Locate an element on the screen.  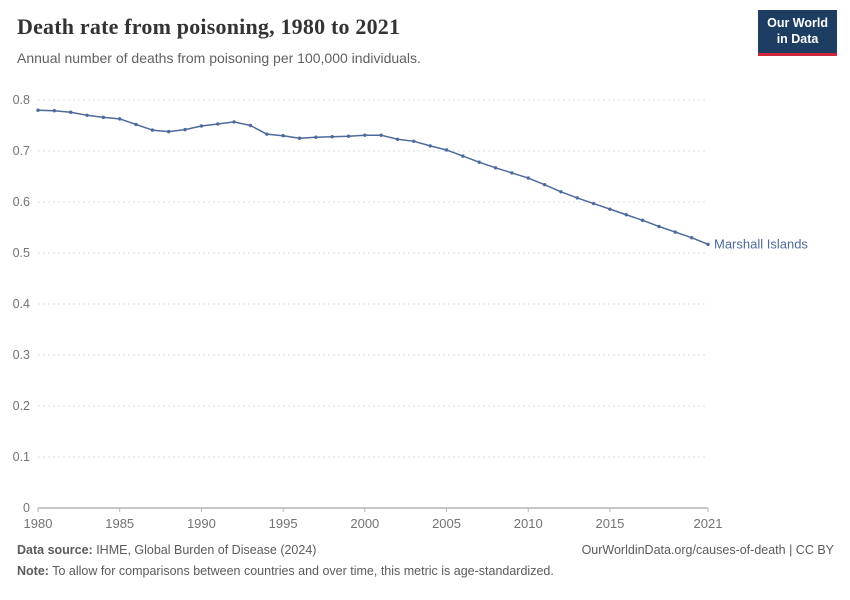
x-tick-label: 1980 is located at coordinates (38, 523).